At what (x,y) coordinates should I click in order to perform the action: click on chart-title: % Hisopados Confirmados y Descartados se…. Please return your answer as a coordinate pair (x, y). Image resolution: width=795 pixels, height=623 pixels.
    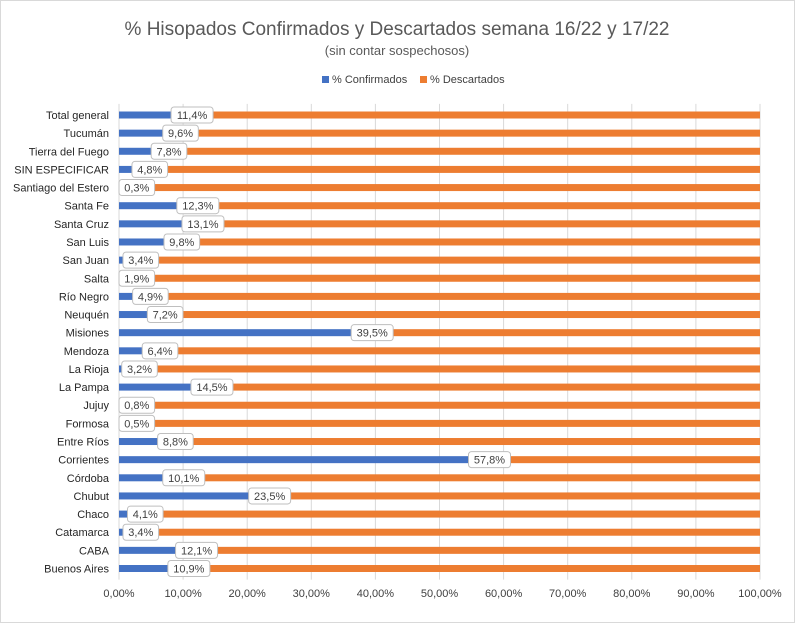
    Looking at the image, I should click on (397, 29).